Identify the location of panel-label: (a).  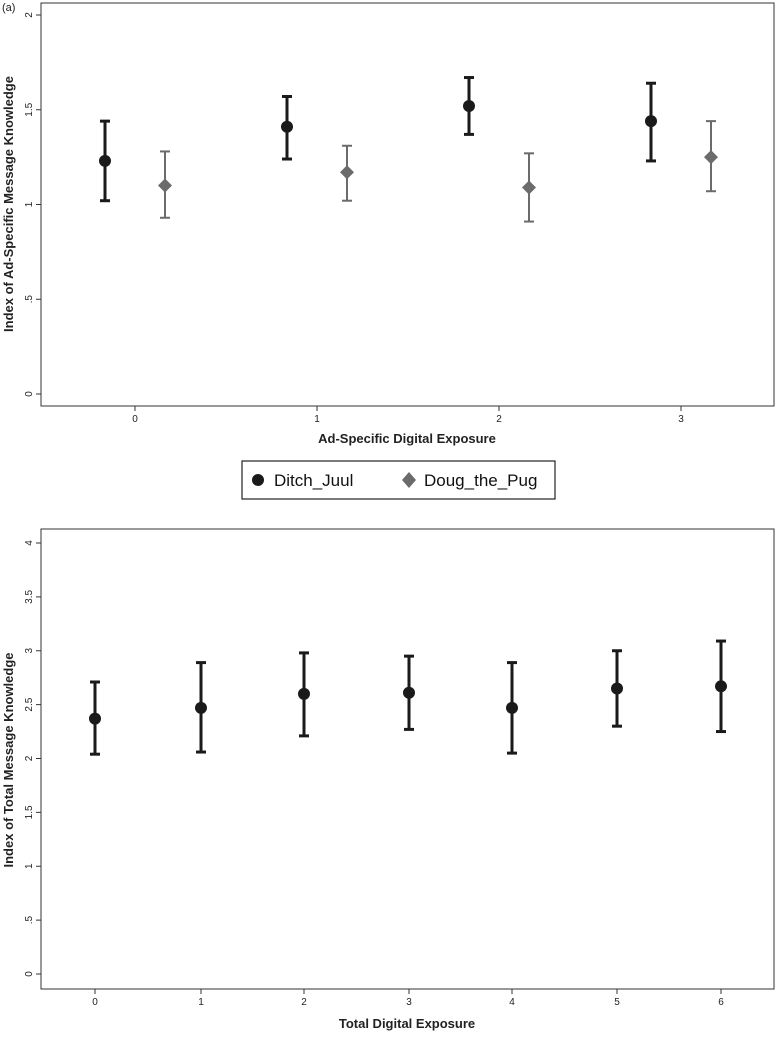
(8, 8).